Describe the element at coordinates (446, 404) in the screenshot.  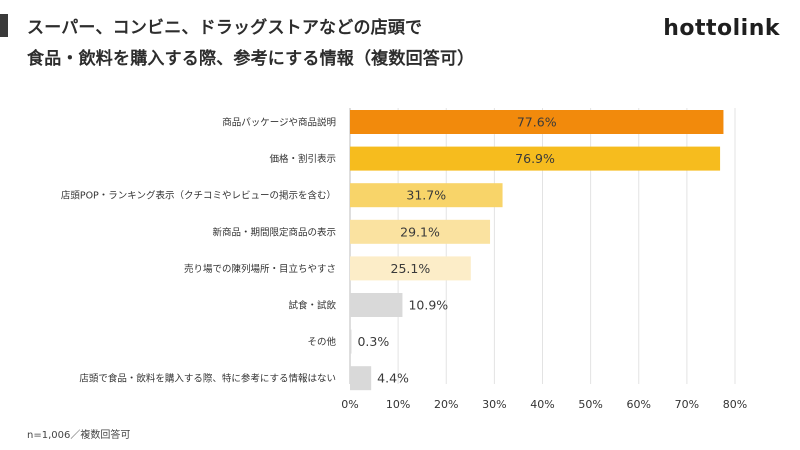
I see `x-tick-label: 20%` at that location.